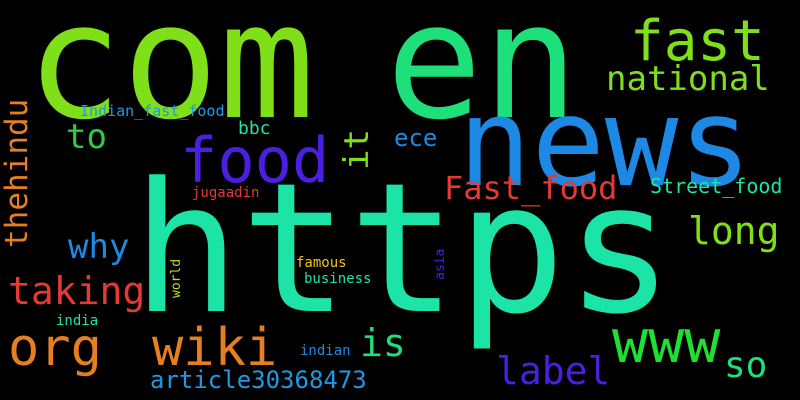  I want to click on word-en: en, so click(482, 77).